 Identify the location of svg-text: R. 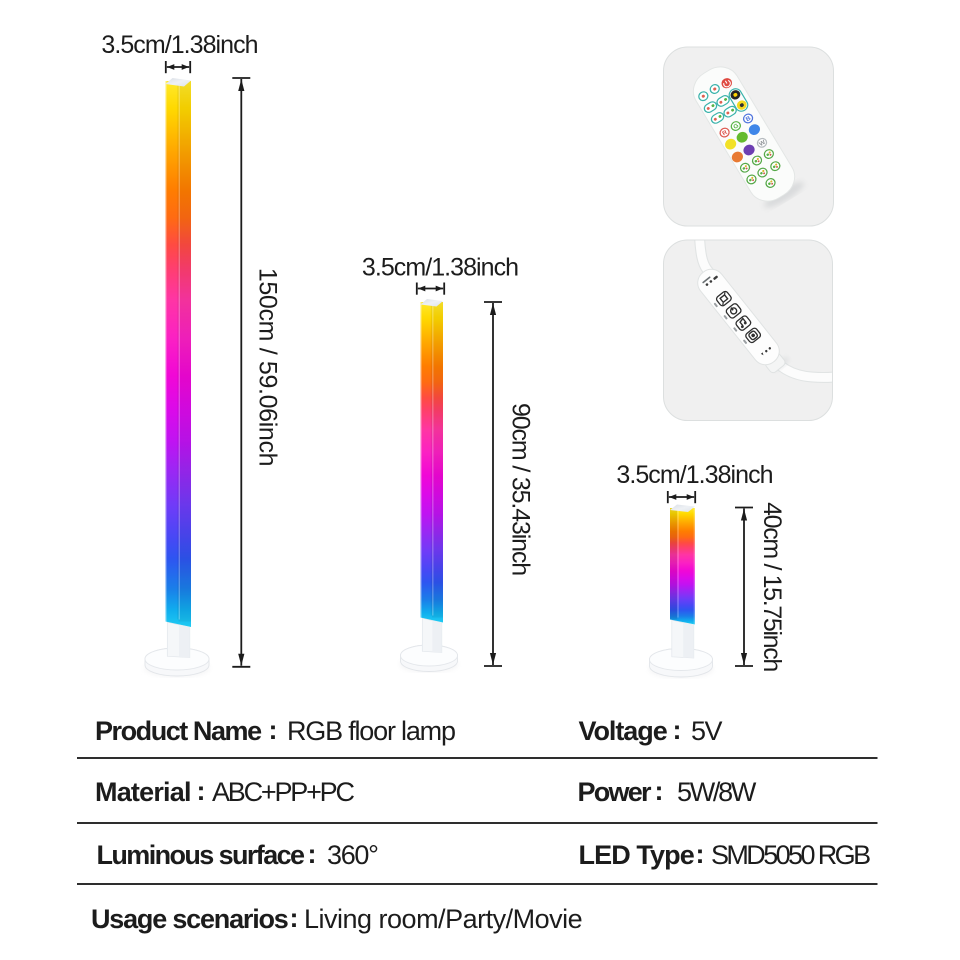
(725, 133).